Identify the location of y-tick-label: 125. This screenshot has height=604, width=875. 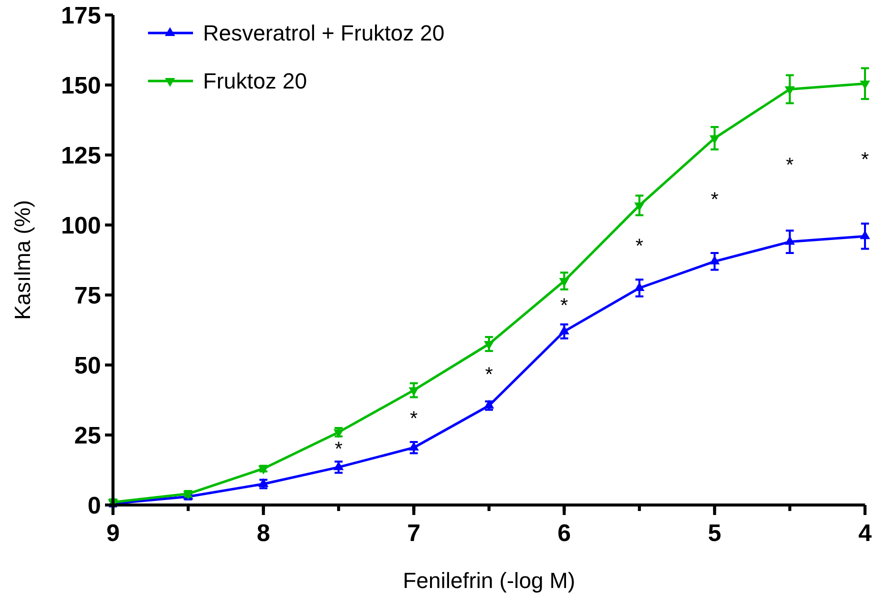
(80, 156).